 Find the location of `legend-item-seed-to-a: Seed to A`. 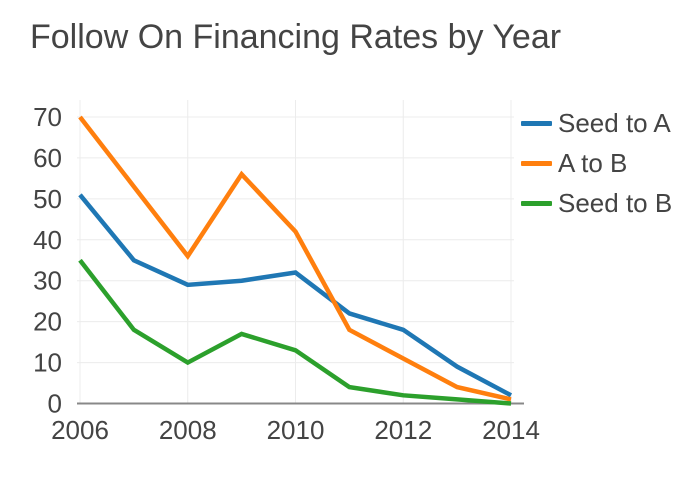

legend-item-seed-to-a: Seed to A is located at coordinates (596, 123).